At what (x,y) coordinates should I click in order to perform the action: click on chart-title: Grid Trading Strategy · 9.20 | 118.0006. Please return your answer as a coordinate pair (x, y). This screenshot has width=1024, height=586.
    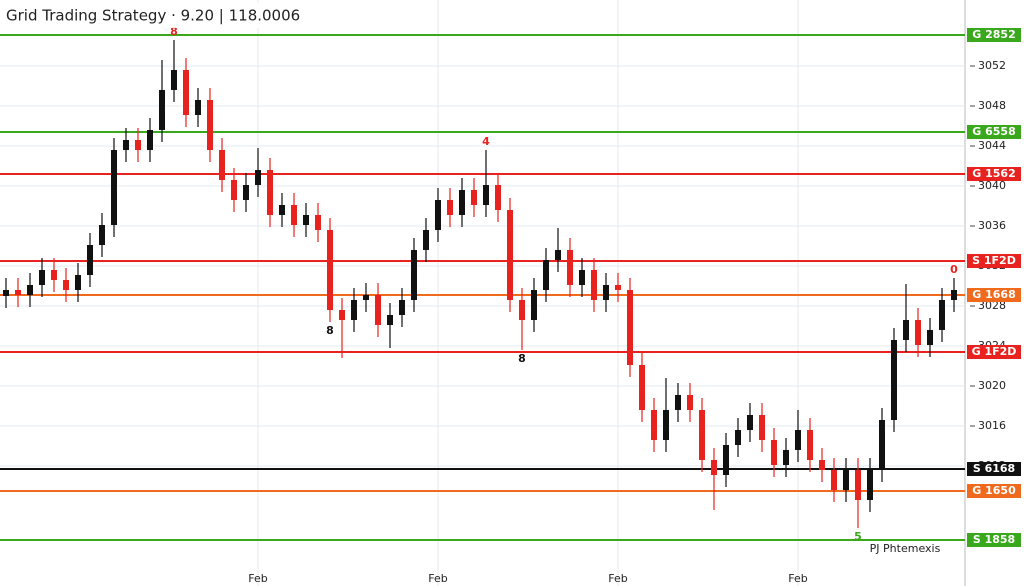
    Looking at the image, I should click on (153, 16).